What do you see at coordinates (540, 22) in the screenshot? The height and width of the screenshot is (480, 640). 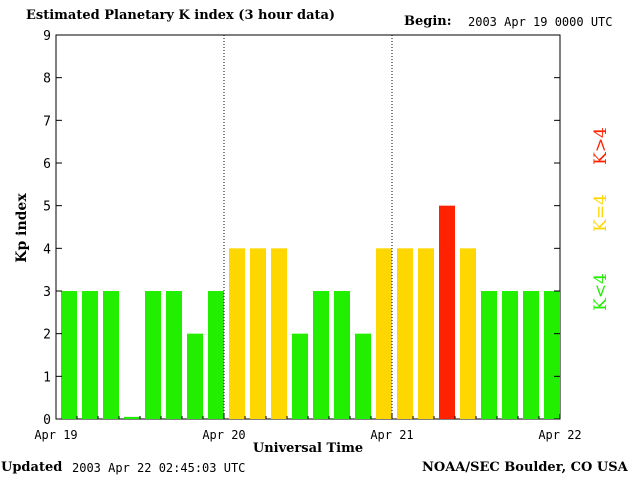 I see `begin-value: 2003 Apr 19 0000 UTC` at bounding box center [540, 22].